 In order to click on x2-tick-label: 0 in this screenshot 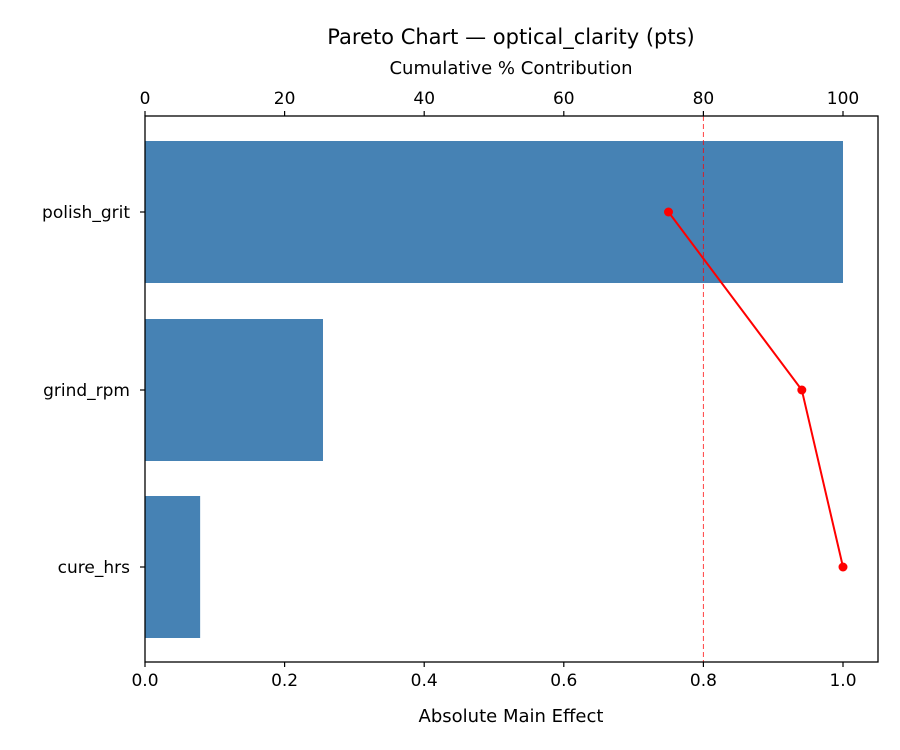, I will do `click(145, 99)`.